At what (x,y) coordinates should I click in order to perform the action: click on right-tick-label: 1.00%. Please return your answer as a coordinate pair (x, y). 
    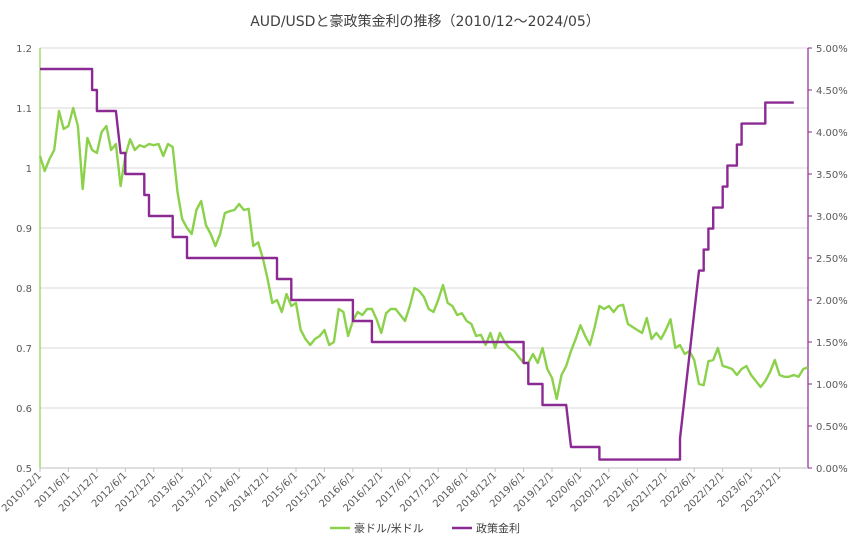
    Looking at the image, I should click on (832, 385).